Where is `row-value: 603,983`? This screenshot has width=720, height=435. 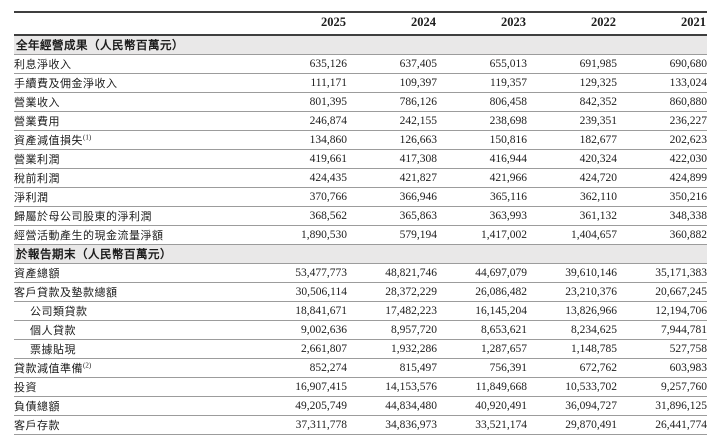
row-value: 603,983 is located at coordinates (662, 368).